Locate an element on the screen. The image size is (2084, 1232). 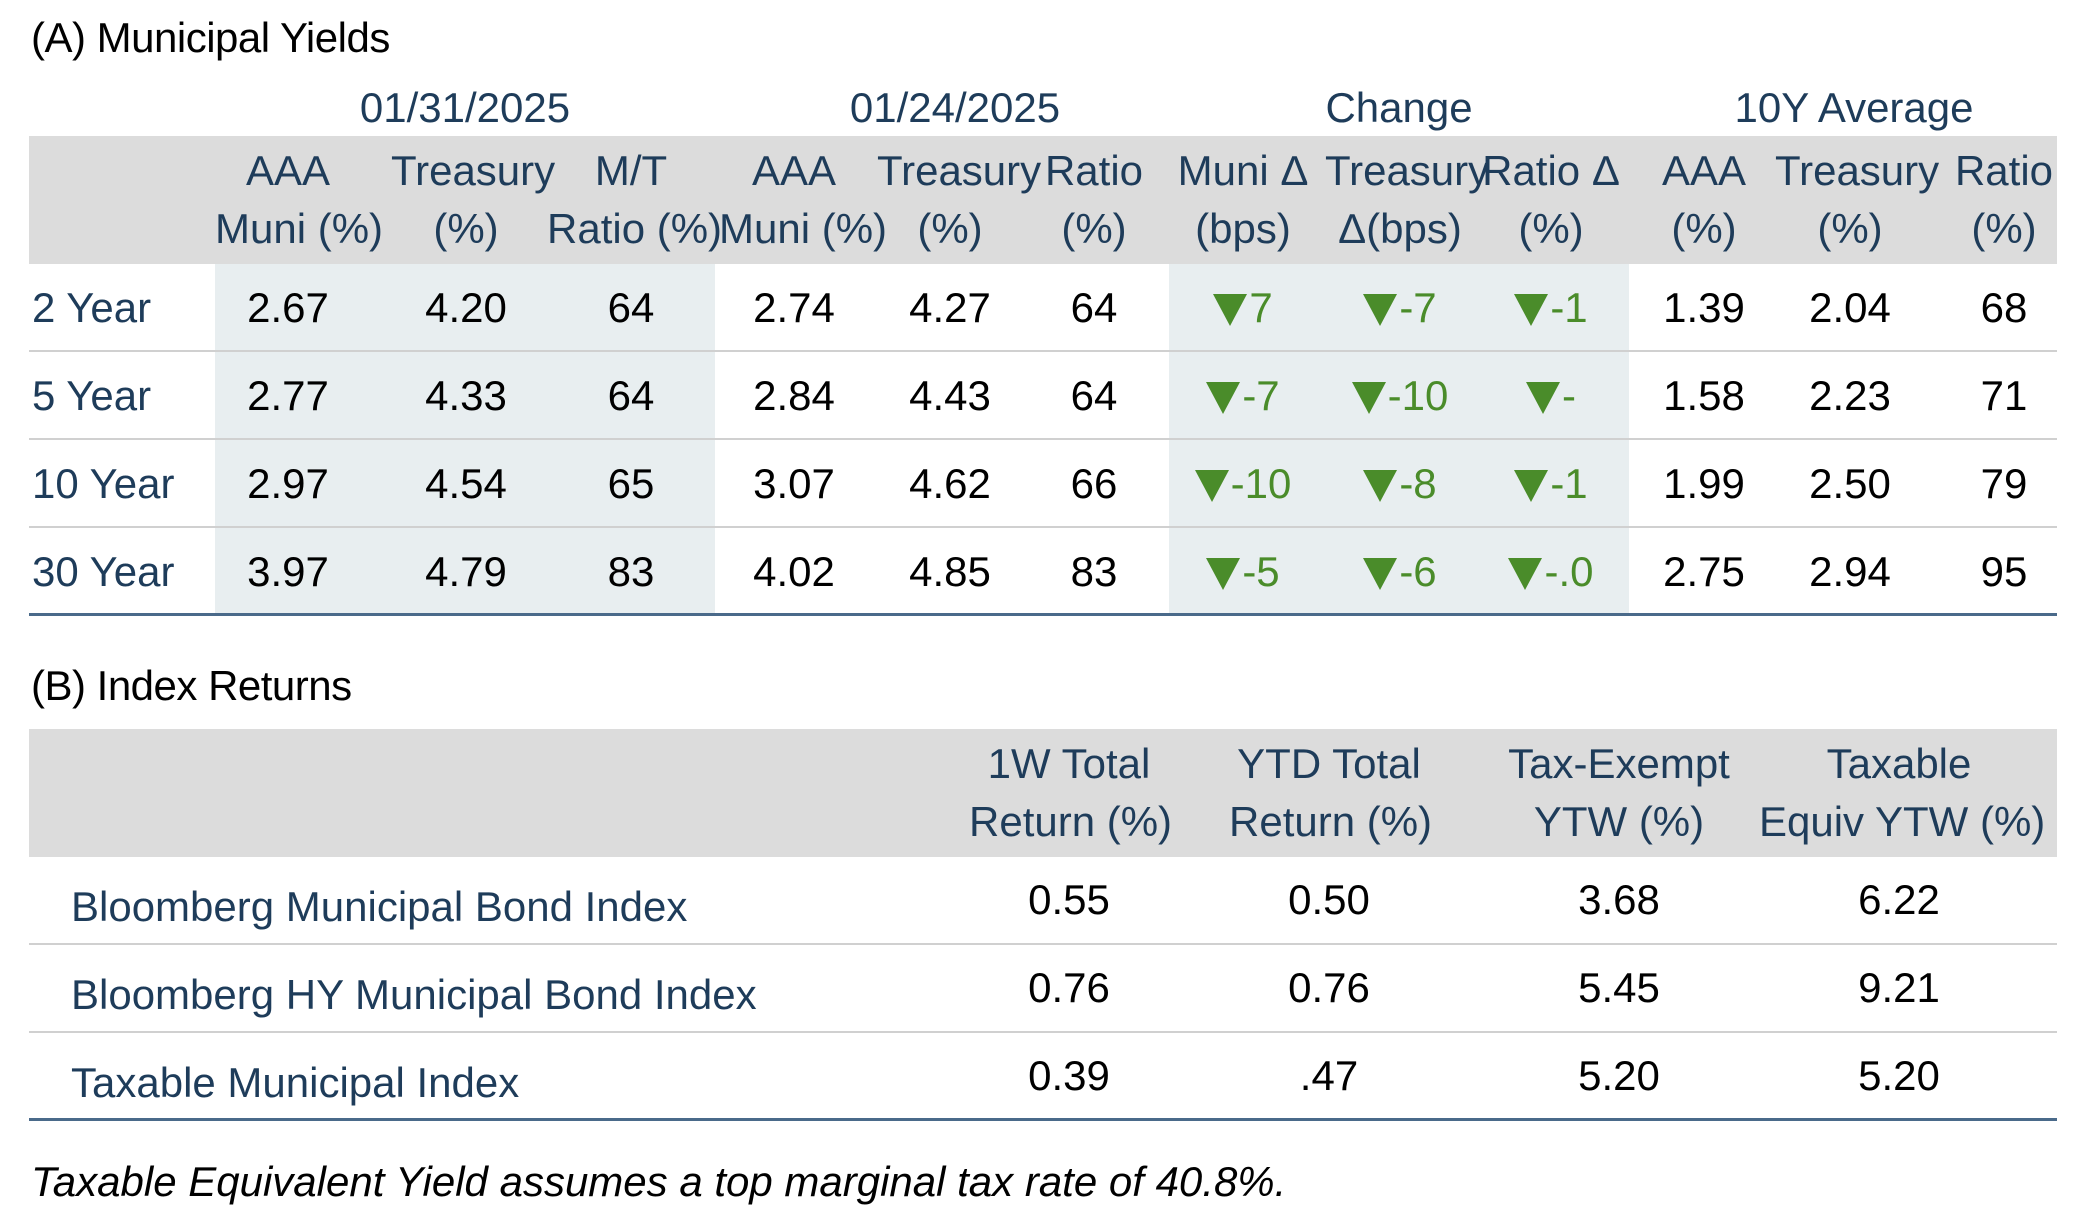
cell-1w-total-return: 0.39 is located at coordinates (1069, 1075).